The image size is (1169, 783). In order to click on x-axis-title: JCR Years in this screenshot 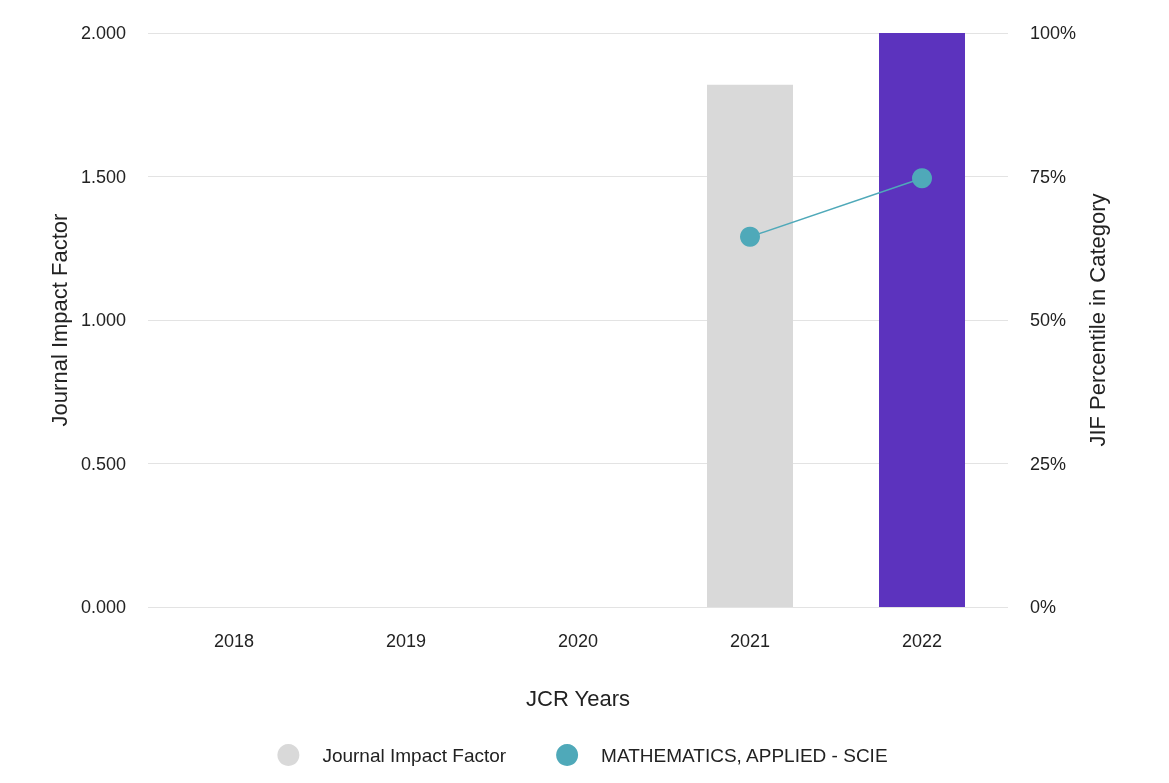, I will do `click(578, 698)`.